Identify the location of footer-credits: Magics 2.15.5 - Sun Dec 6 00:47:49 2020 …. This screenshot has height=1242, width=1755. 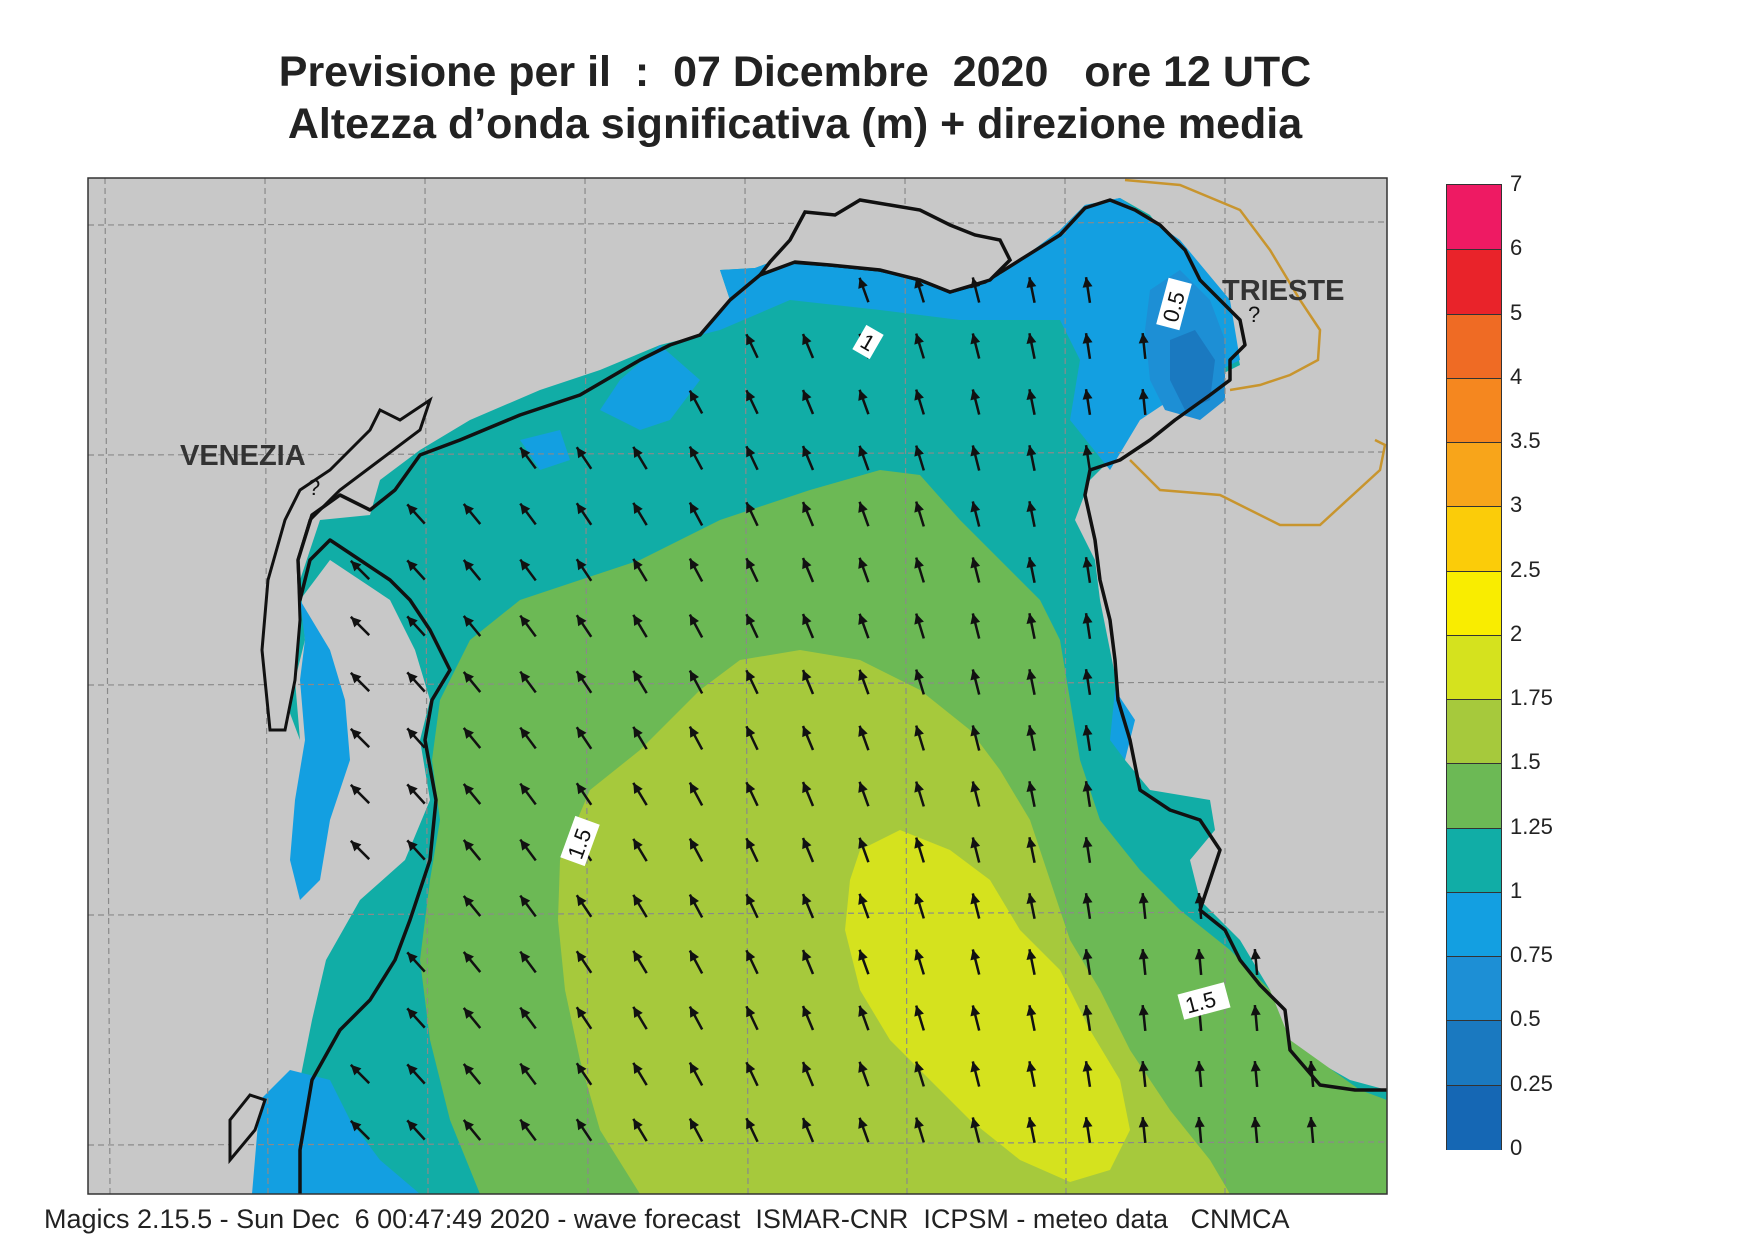
(667, 1219).